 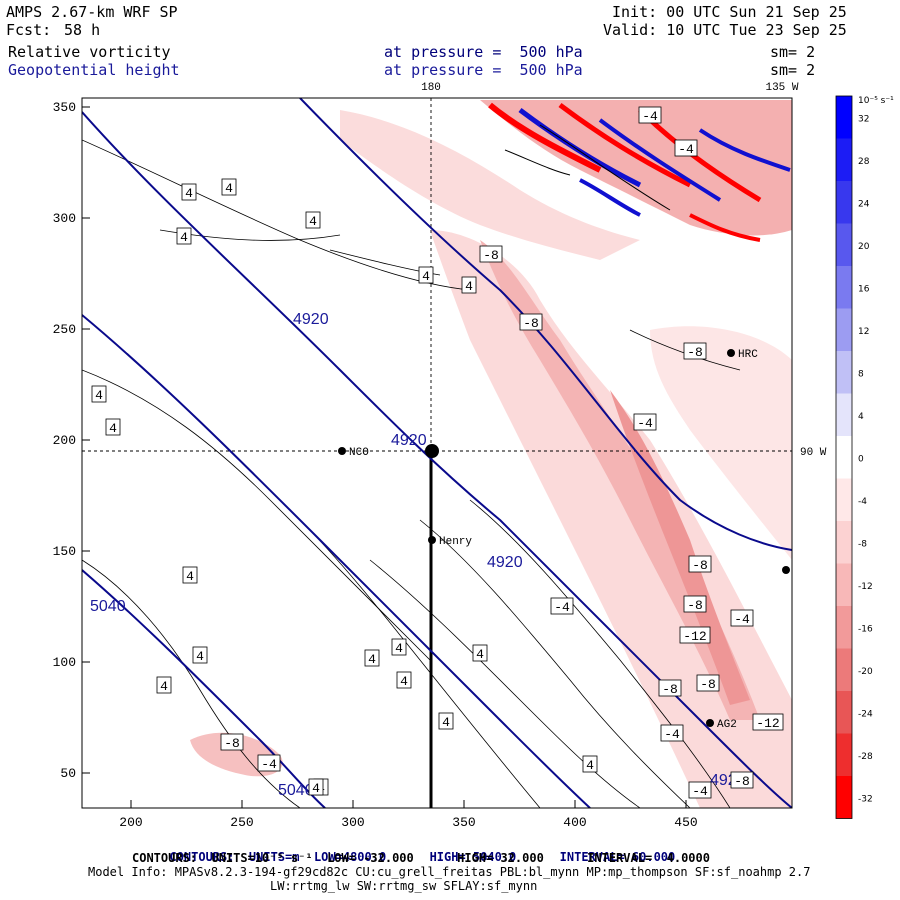 What do you see at coordinates (865, 587) in the screenshot?
I see `colorbar-tick-label: -12` at bounding box center [865, 587].